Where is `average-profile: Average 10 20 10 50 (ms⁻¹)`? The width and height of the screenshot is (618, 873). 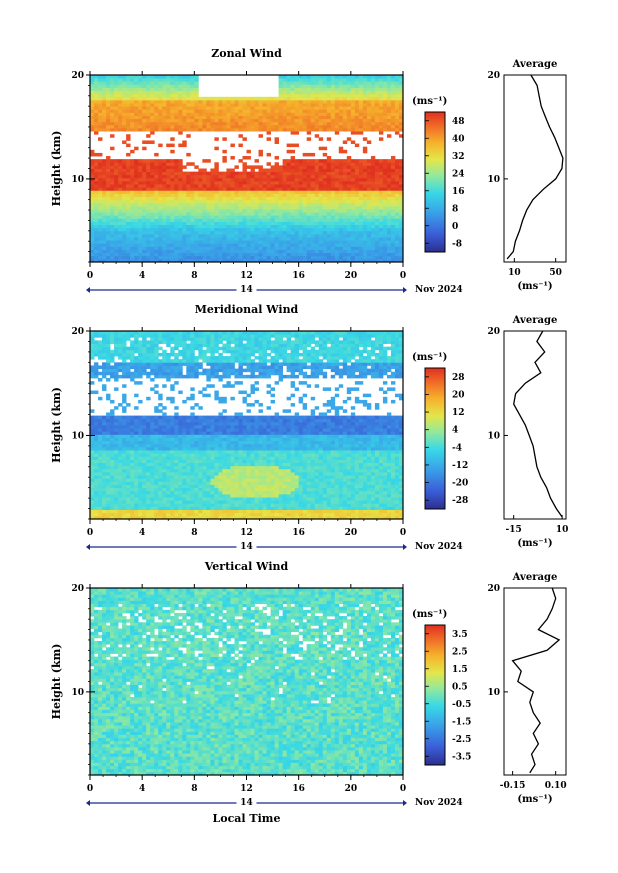 average-profile: Average 10 20 10 50 (ms⁻¹) is located at coordinates (527, 175).